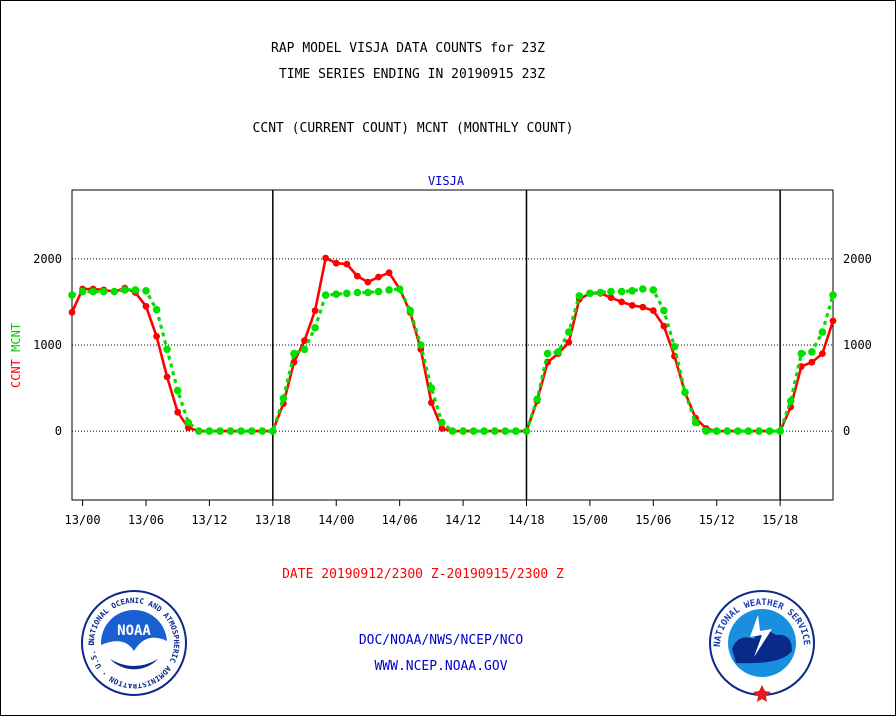 This screenshot has width=896, height=716. I want to click on x-tick-label: 14/18, so click(526, 520).